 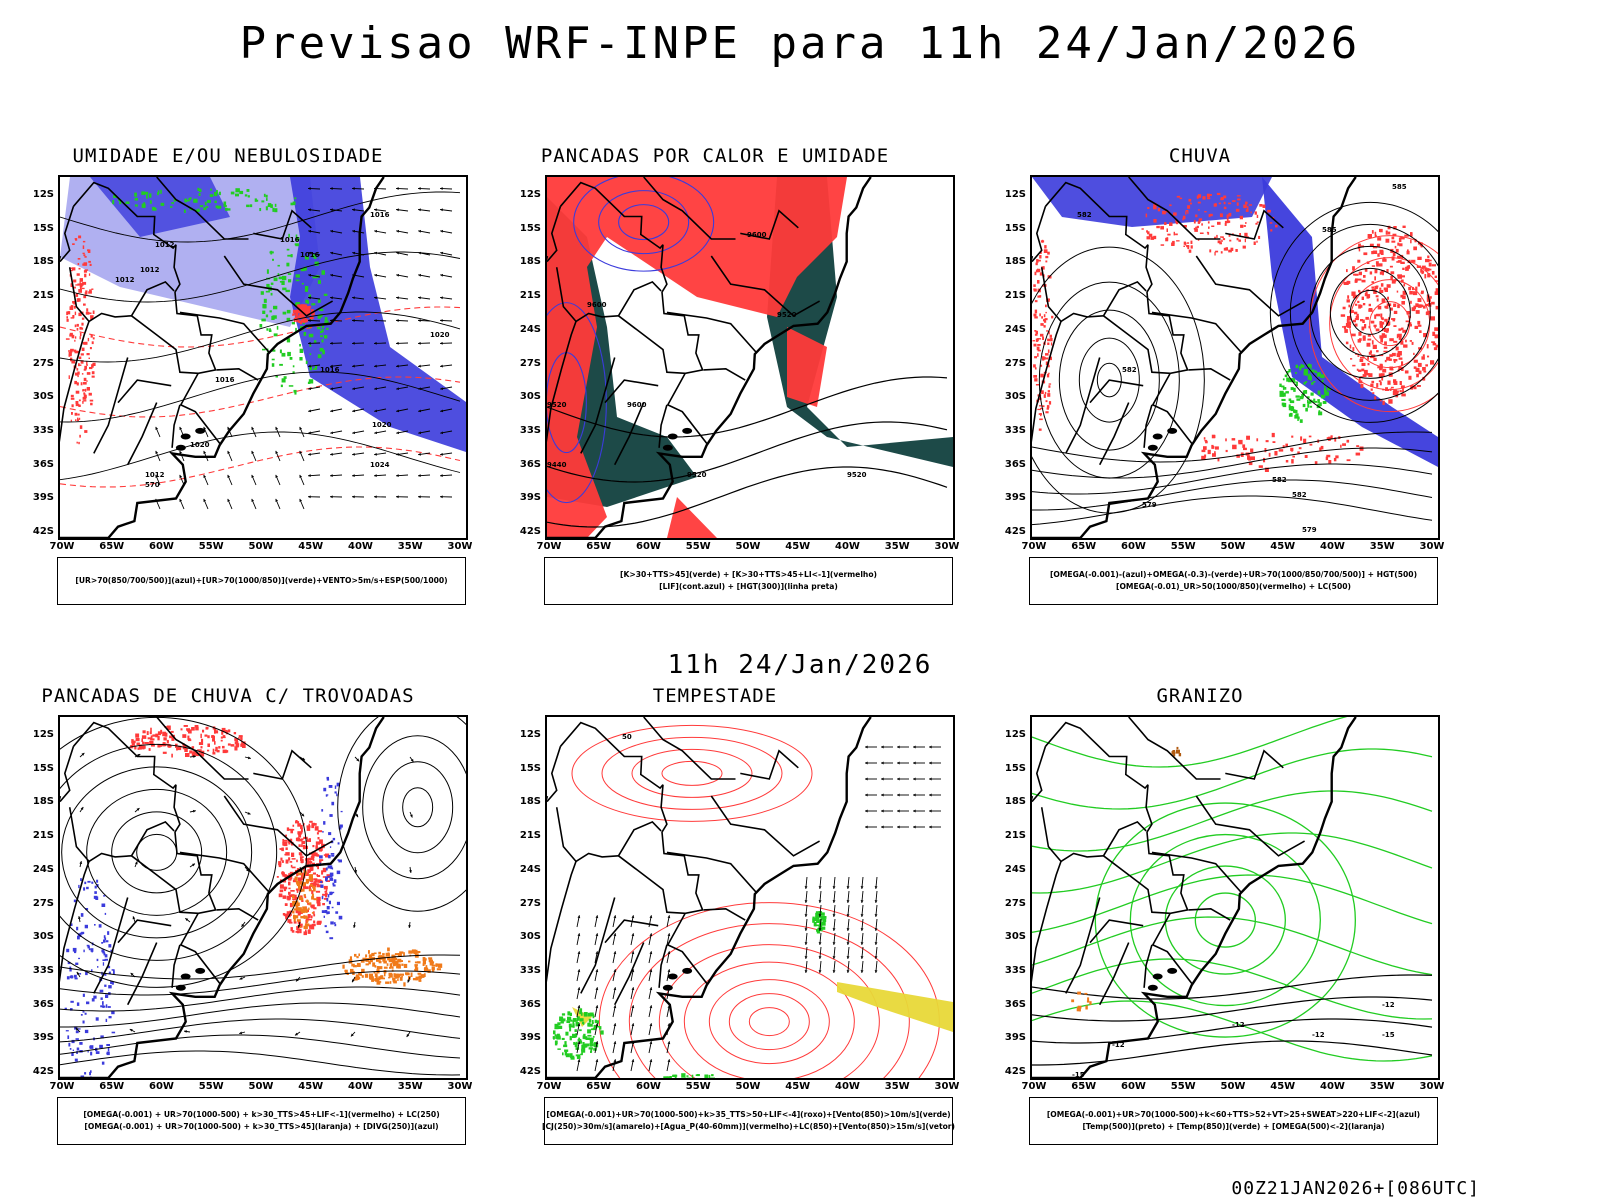 I want to click on vento850-green-cell, so click(x=559, y=1024).